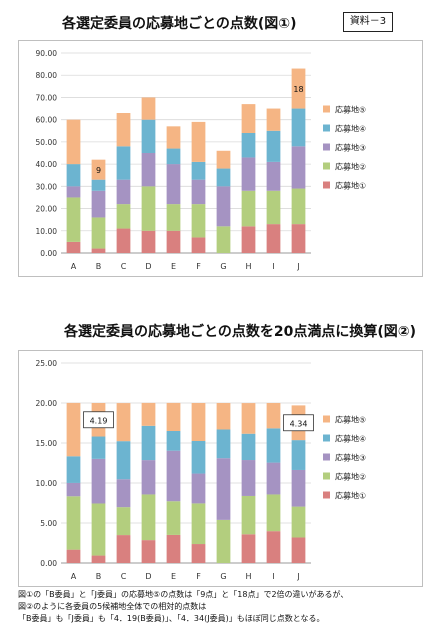  What do you see at coordinates (368, 22) in the screenshot?
I see `document-badge: 資料－3` at bounding box center [368, 22].